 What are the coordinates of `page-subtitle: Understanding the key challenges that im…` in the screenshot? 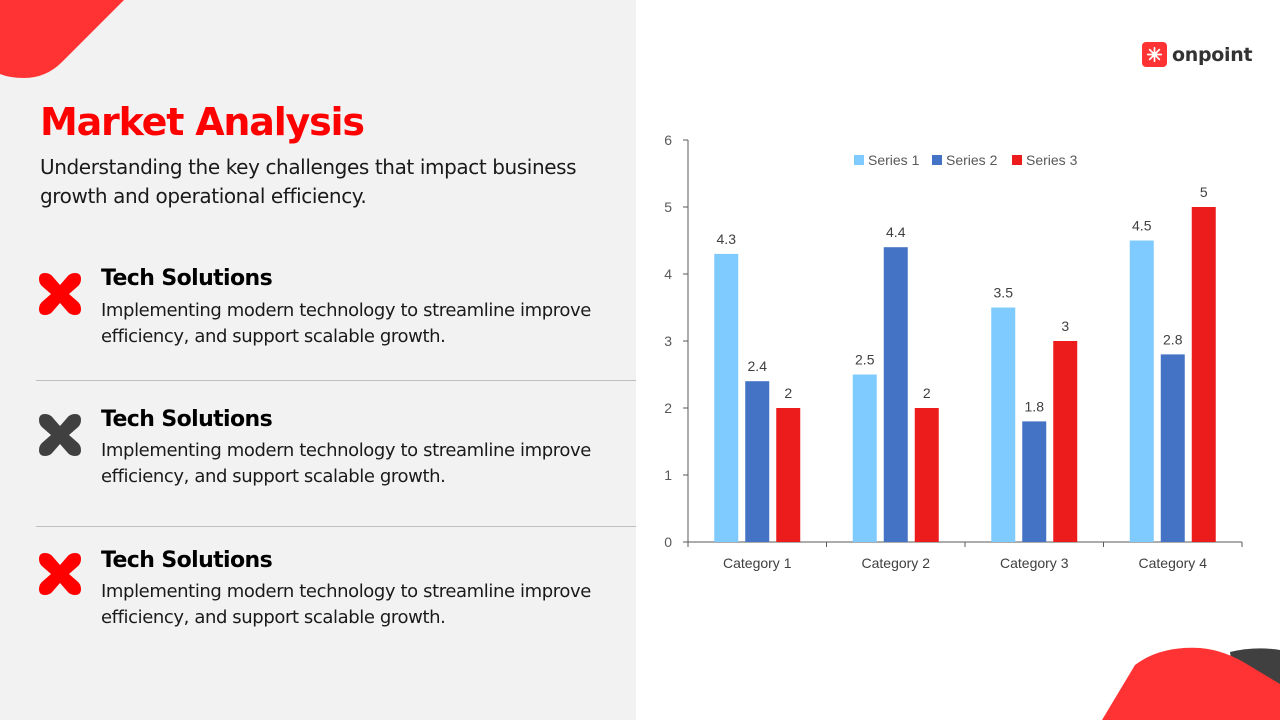 It's located at (308, 181).